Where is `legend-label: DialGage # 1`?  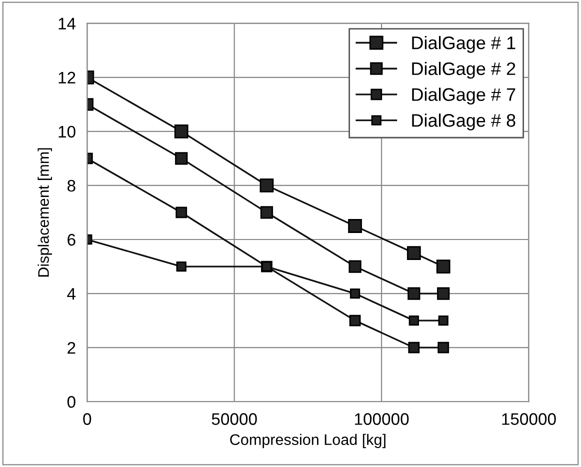
legend-label: DialGage # 1 is located at coordinates (464, 44).